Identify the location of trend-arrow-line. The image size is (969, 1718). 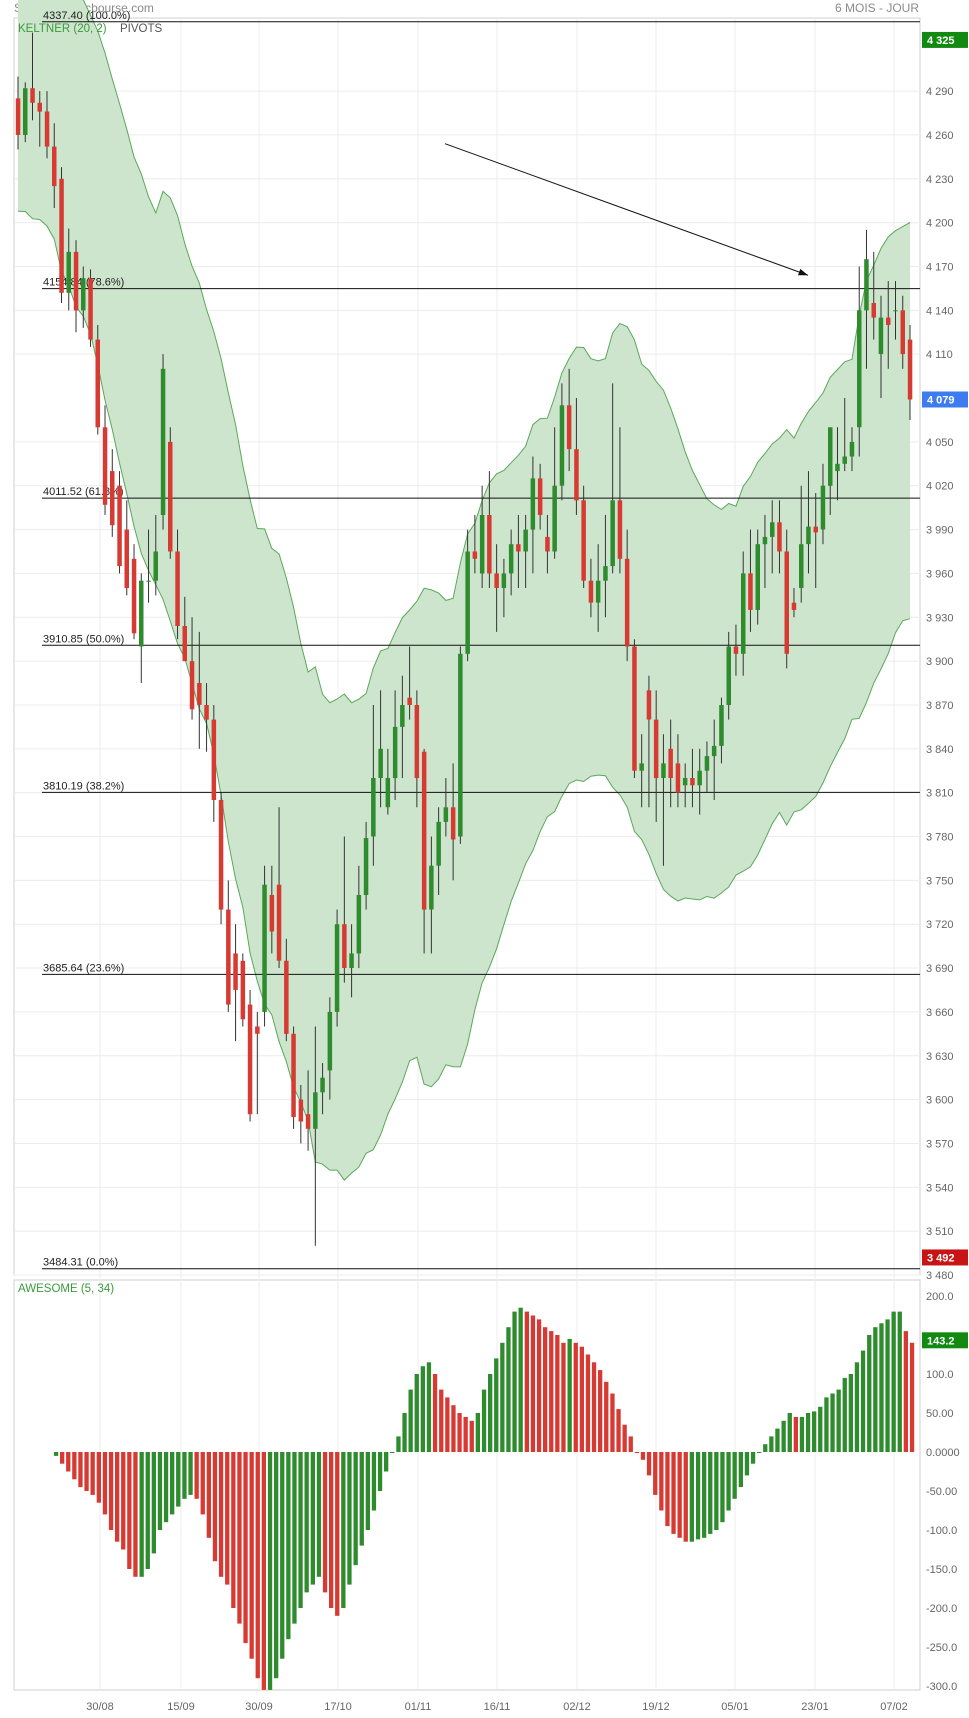
(626, 209).